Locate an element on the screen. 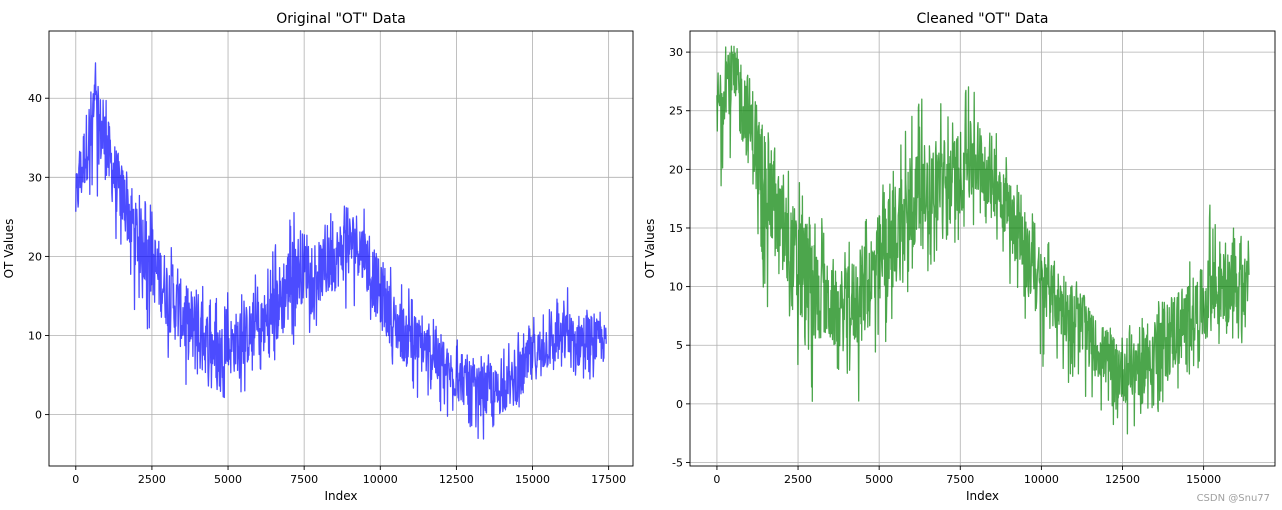  y-tick-label: 15 is located at coordinates (676, 228).